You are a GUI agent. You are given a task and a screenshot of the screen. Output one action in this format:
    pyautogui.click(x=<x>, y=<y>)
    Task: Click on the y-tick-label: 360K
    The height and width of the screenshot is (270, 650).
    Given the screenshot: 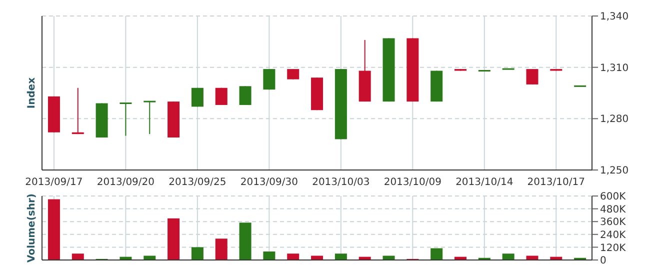 What is the action you would take?
    pyautogui.click(x=613, y=222)
    